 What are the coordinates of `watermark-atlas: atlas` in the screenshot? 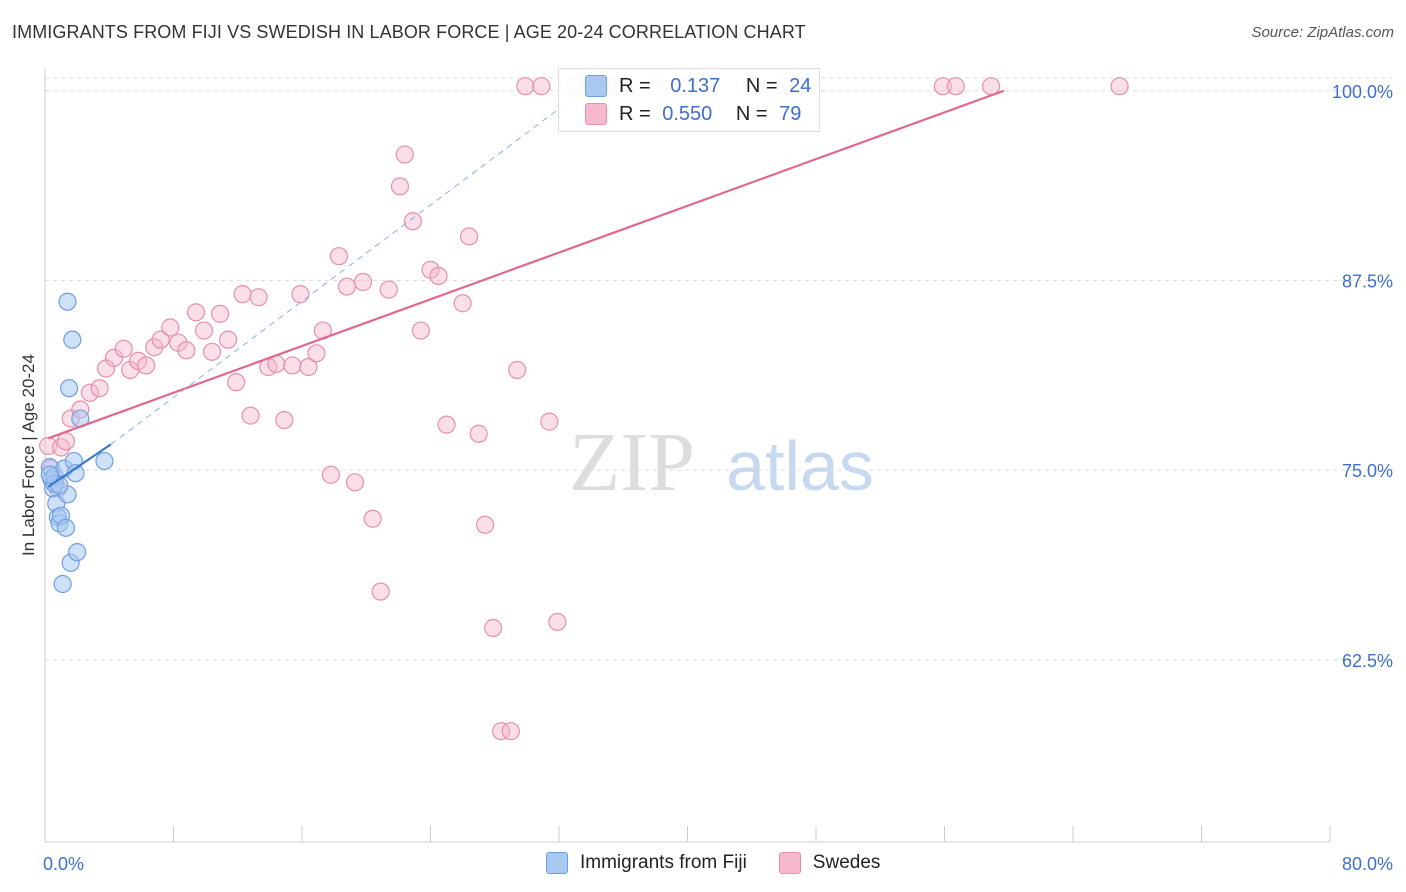 It's located at (800, 466).